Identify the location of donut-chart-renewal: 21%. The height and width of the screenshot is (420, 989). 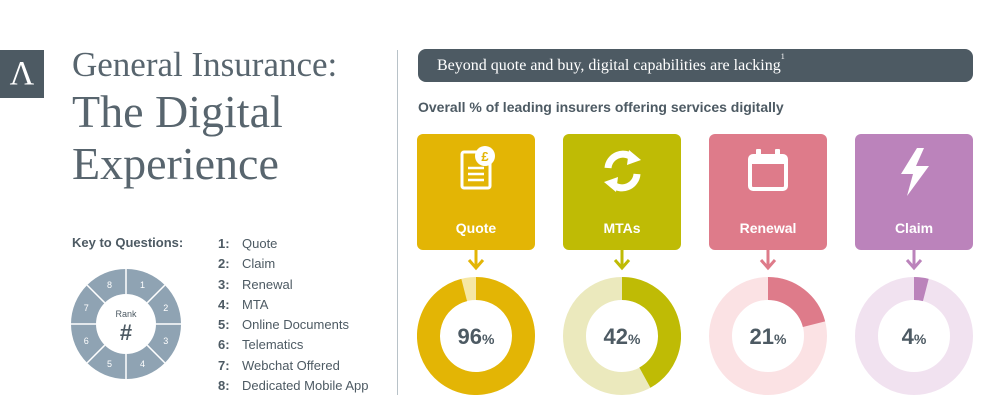
(768, 336).